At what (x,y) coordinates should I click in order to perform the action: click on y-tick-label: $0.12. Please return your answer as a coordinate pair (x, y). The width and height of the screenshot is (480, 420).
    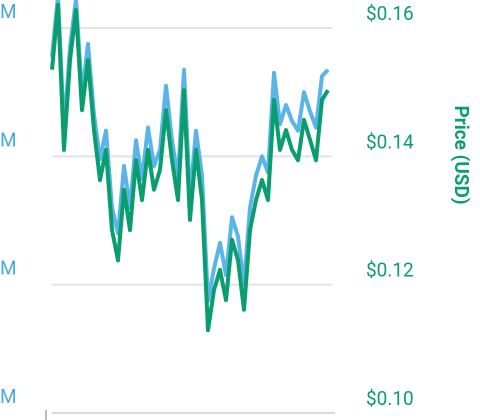
    Looking at the image, I should click on (390, 270).